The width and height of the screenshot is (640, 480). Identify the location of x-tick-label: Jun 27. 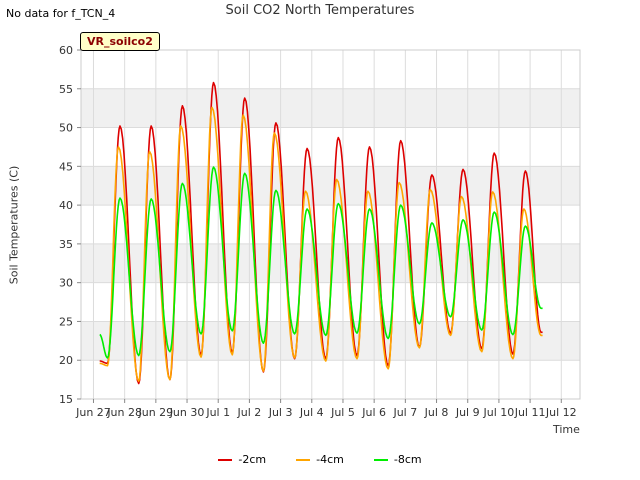
(93, 412).